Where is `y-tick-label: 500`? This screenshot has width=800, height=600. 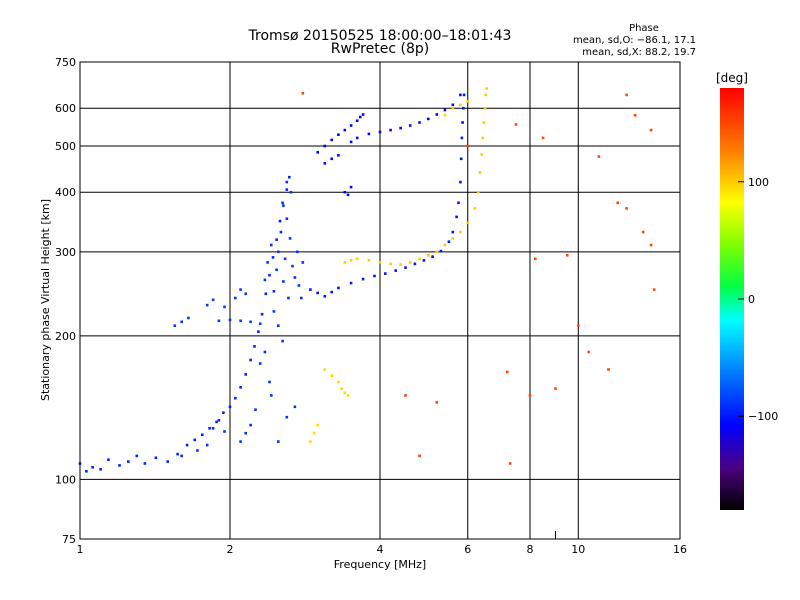
y-tick-label: 500 is located at coordinates (65, 146).